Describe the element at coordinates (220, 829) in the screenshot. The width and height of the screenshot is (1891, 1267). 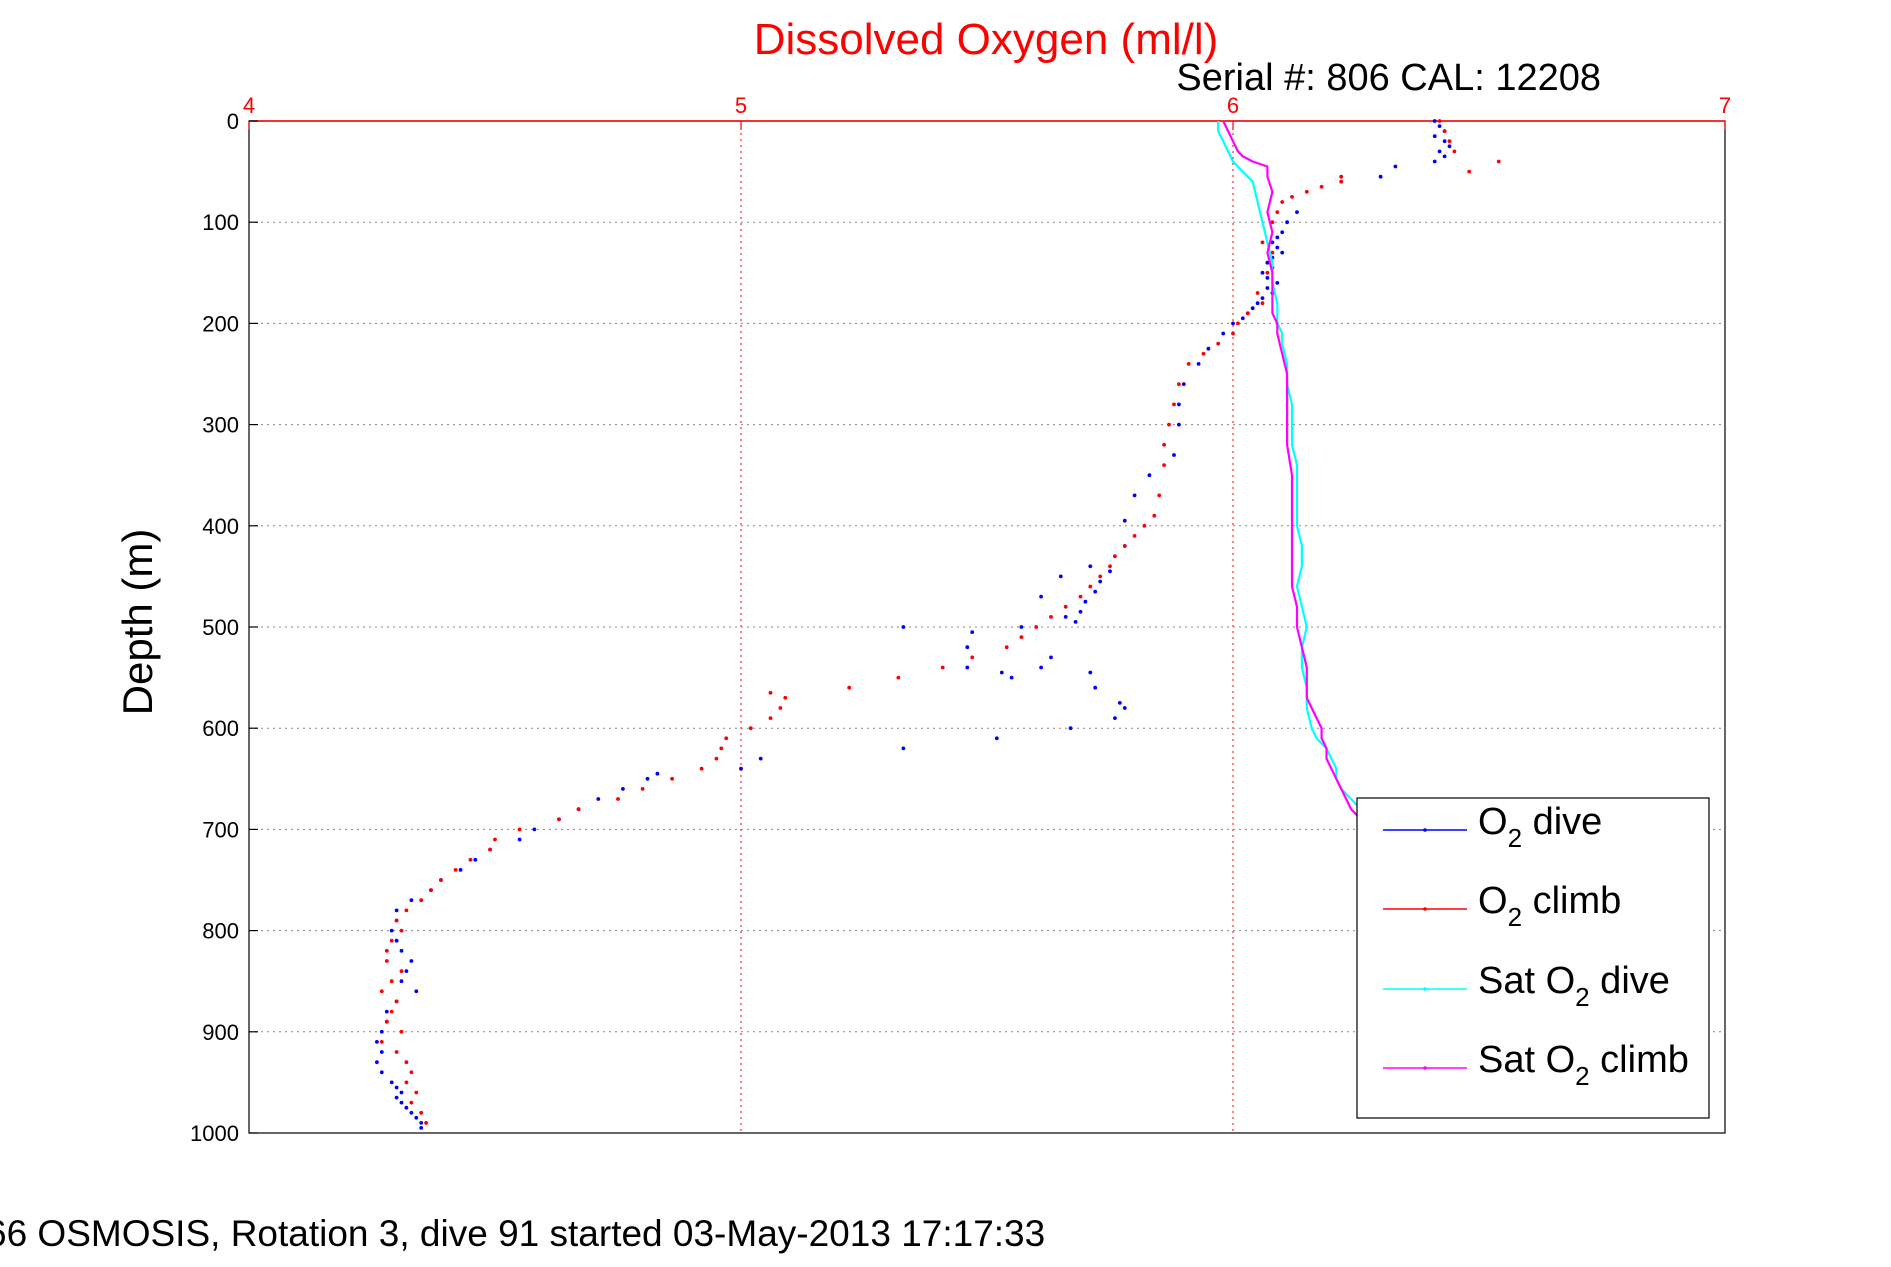
I see `y-tick-label: 700` at that location.